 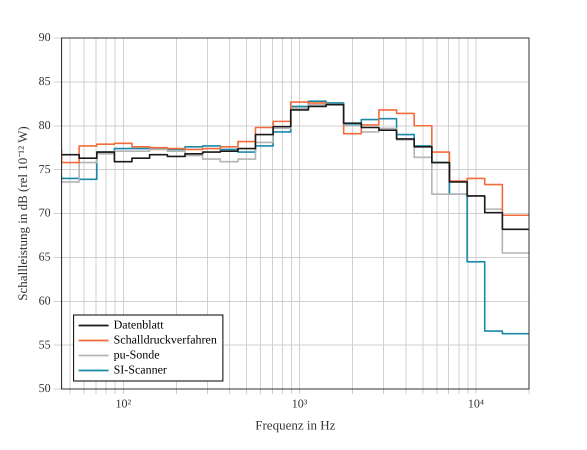 What do you see at coordinates (22, 213) in the screenshot?
I see `y-axis-title: Schallleistung in dB (rel 10⁻¹² W)` at bounding box center [22, 213].